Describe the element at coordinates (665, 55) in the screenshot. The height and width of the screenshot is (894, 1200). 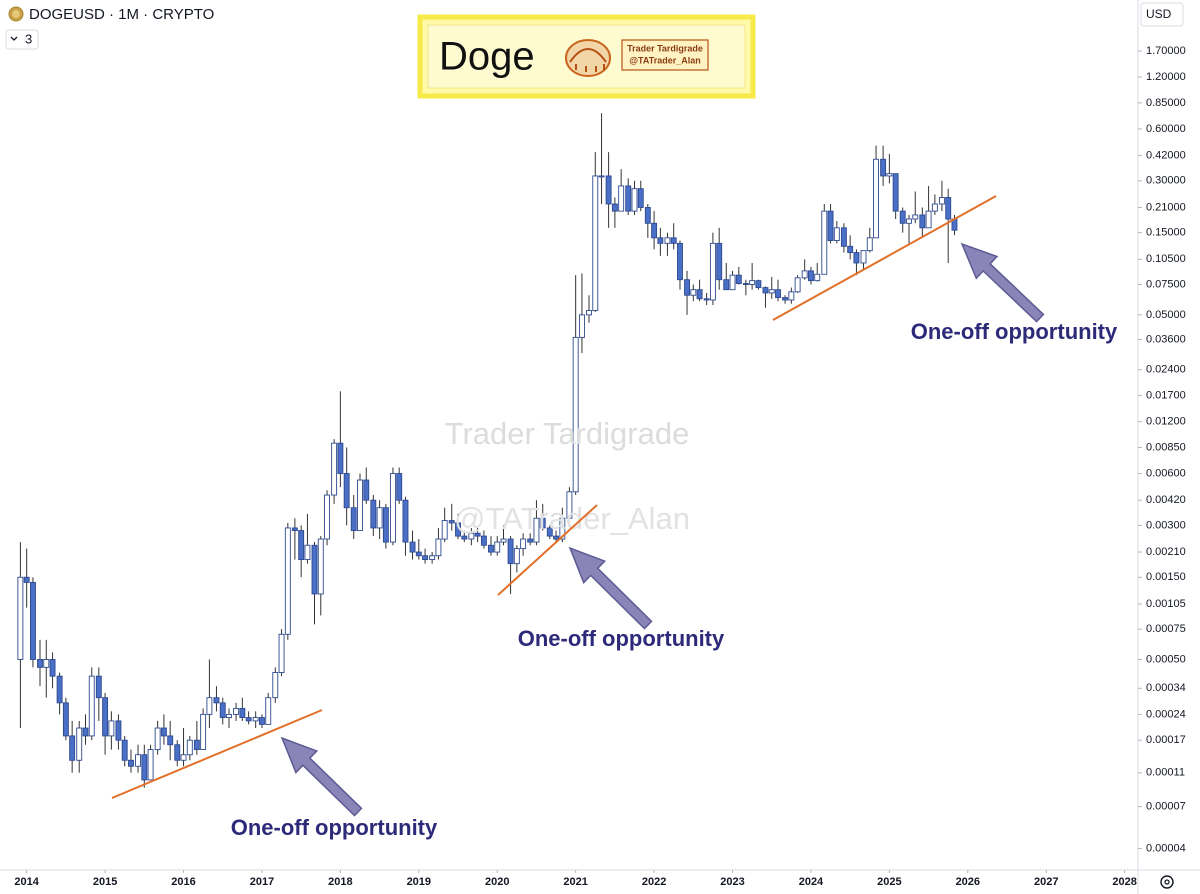
I see `logo-badge` at that location.